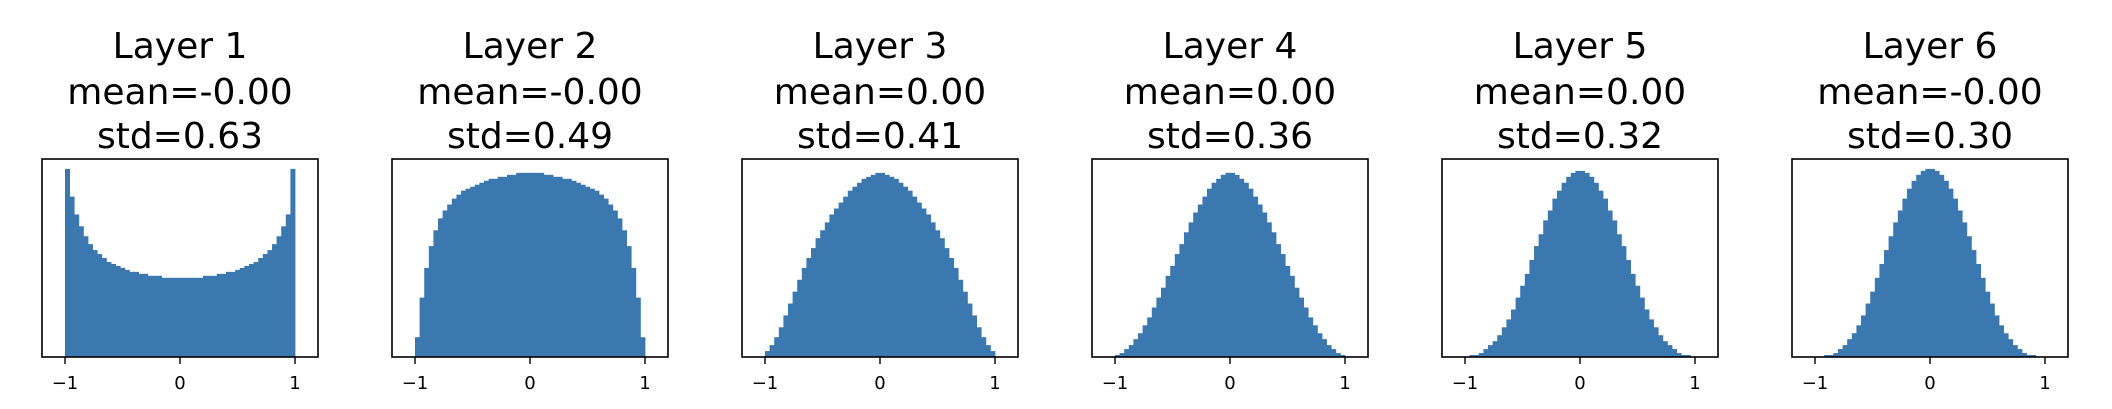  I want to click on panel-title: Layer 5, so click(1580, 46).